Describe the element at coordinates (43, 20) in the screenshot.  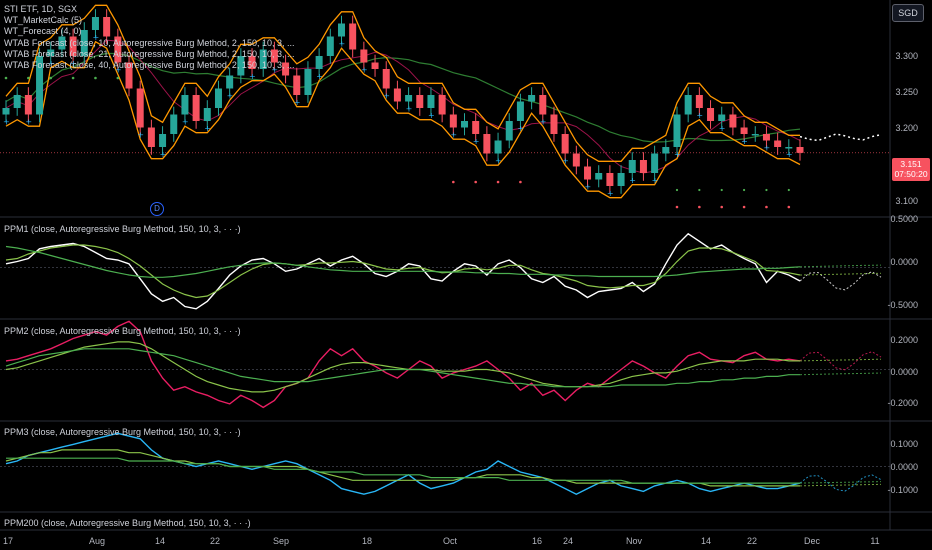
I see `legend-wt-marketcalc: WT_MarketCalc (5)` at that location.